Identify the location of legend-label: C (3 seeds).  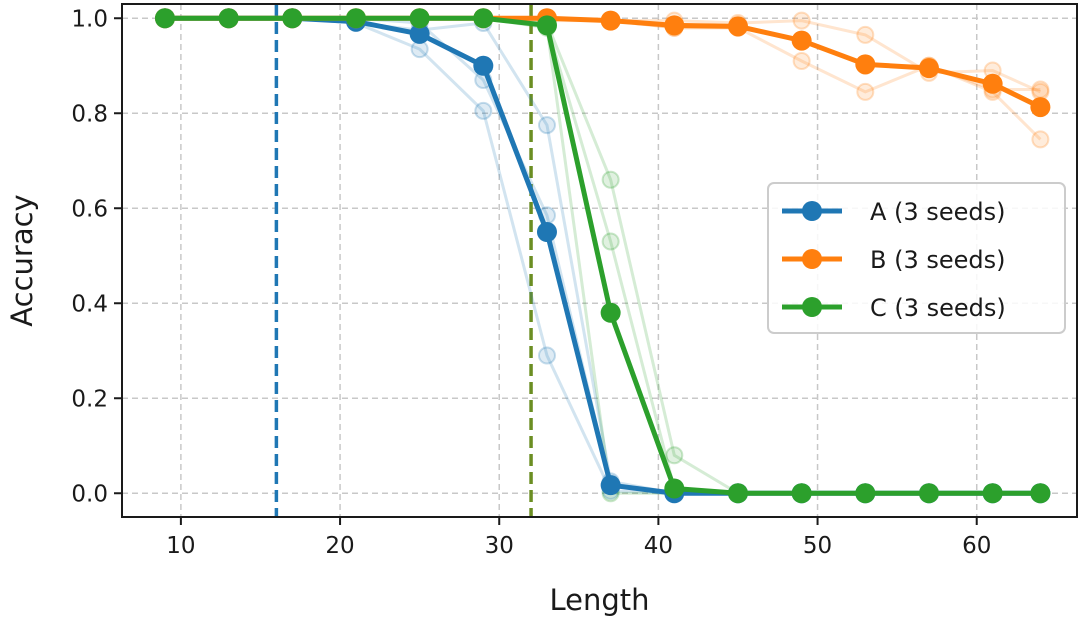
(938, 308).